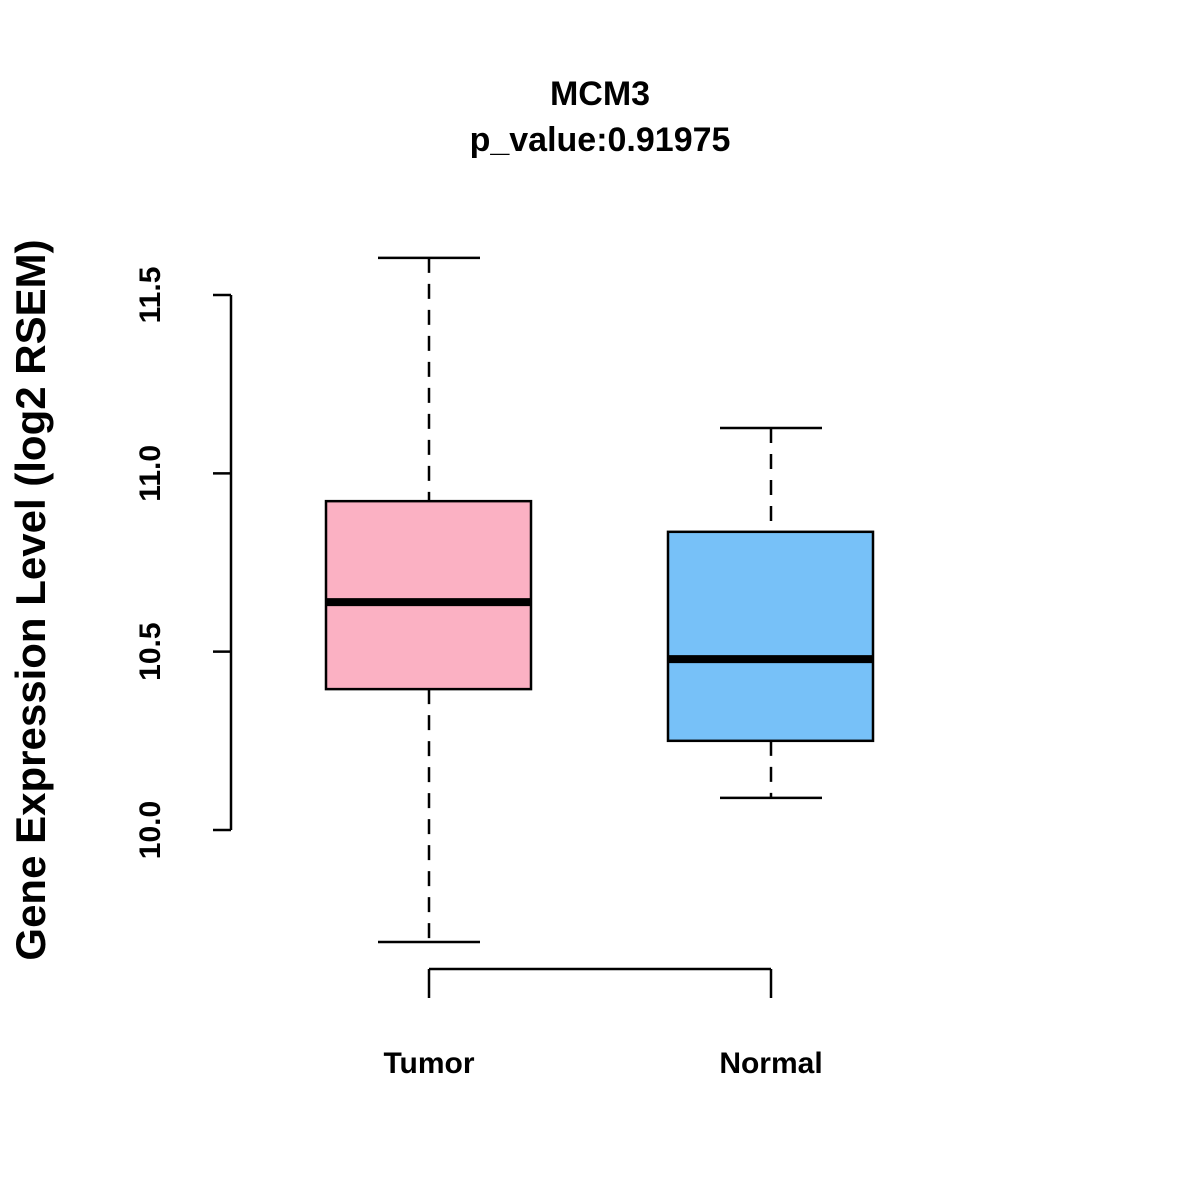 Image resolution: width=1200 pixels, height=1200 pixels. I want to click on x-tick-label: Tumor, so click(428, 1063).